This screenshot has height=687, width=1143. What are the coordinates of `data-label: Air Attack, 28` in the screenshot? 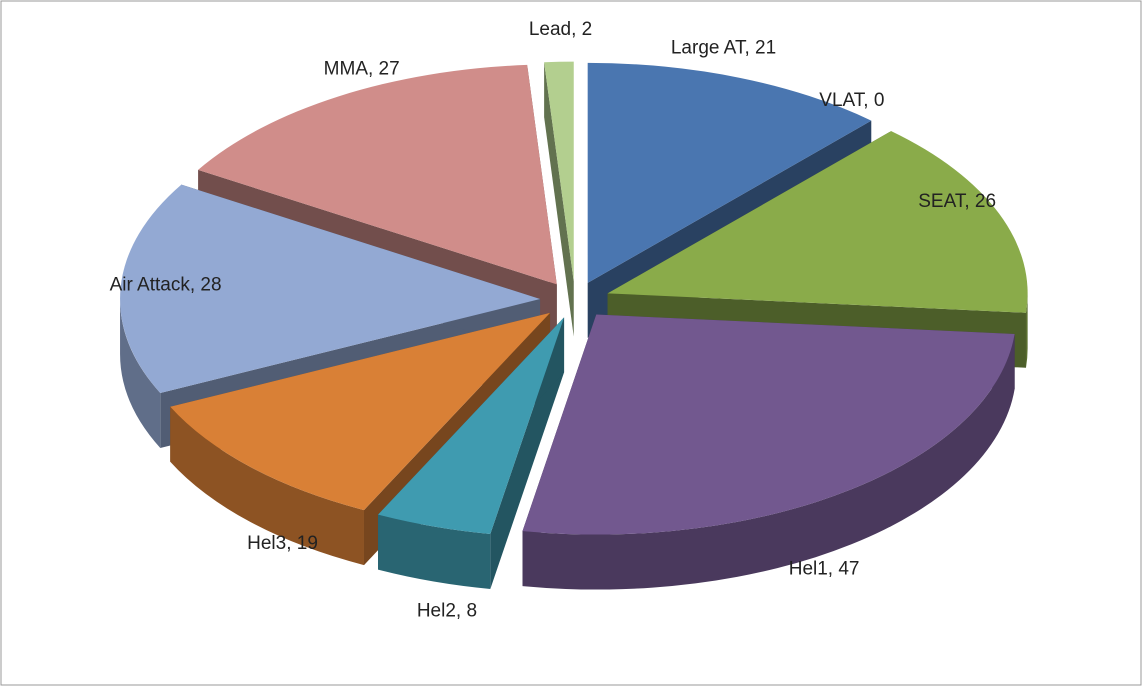 It's located at (166, 285).